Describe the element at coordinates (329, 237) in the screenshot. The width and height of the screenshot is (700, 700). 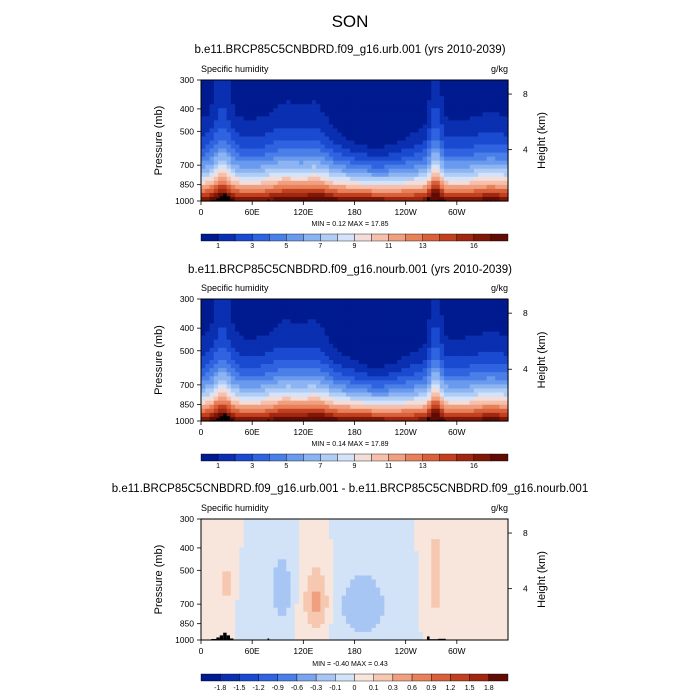
I see `colorbar-swatch` at that location.